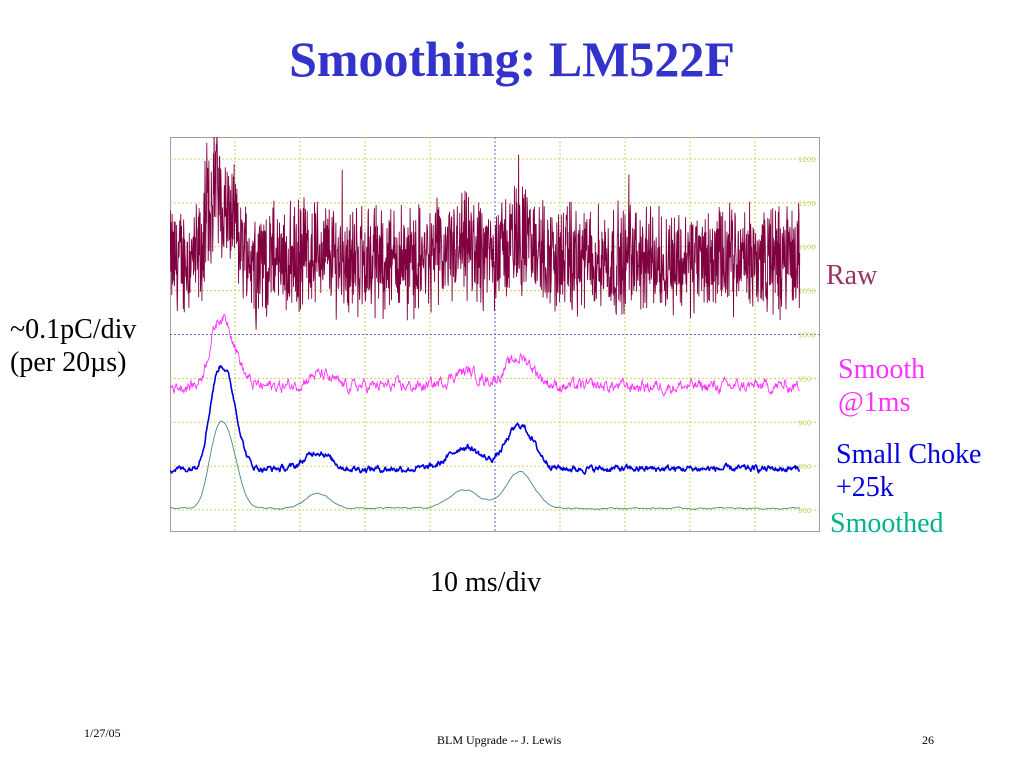 Image resolution: width=1024 pixels, height=768 pixels. Describe the element at coordinates (807, 204) in the screenshot. I see `y-tick-label: 1150` at that location.